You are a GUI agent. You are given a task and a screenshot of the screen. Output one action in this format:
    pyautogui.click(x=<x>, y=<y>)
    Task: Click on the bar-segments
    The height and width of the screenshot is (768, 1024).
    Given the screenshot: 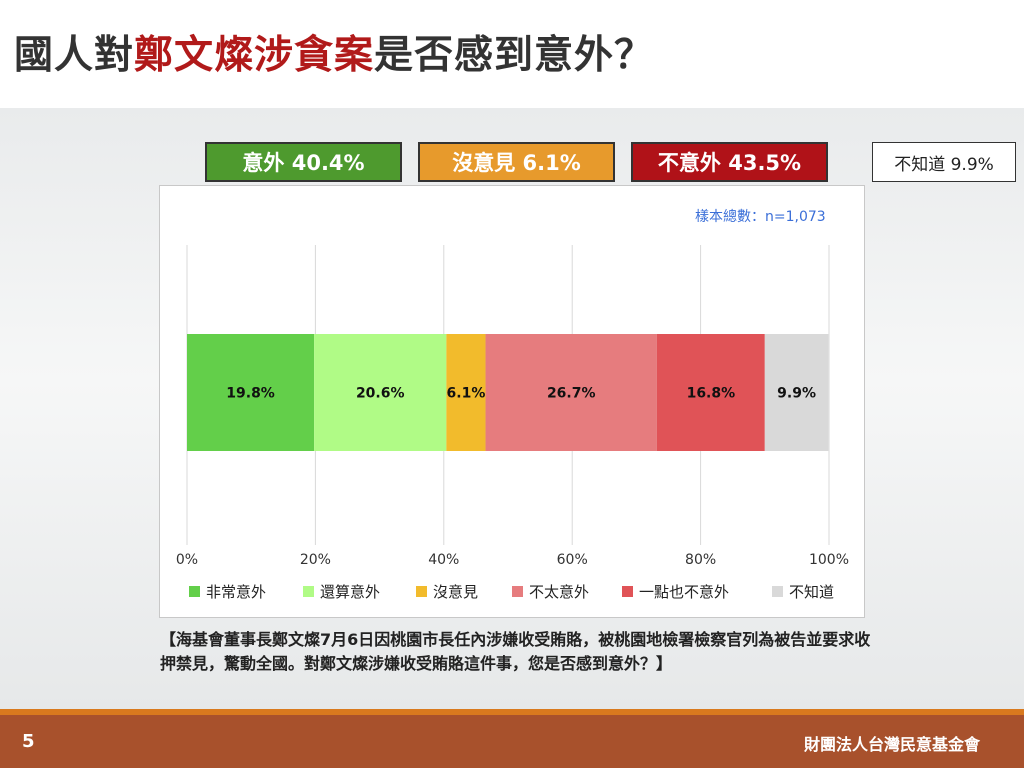 What is the action you would take?
    pyautogui.click(x=508, y=392)
    